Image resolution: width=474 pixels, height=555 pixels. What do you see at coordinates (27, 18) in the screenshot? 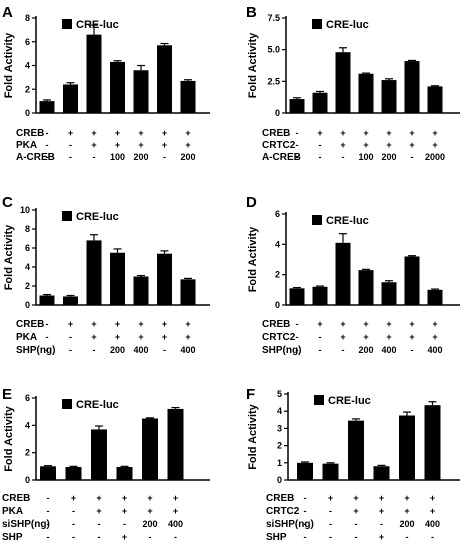
I see `y-tick-label: 8` at bounding box center [27, 18].